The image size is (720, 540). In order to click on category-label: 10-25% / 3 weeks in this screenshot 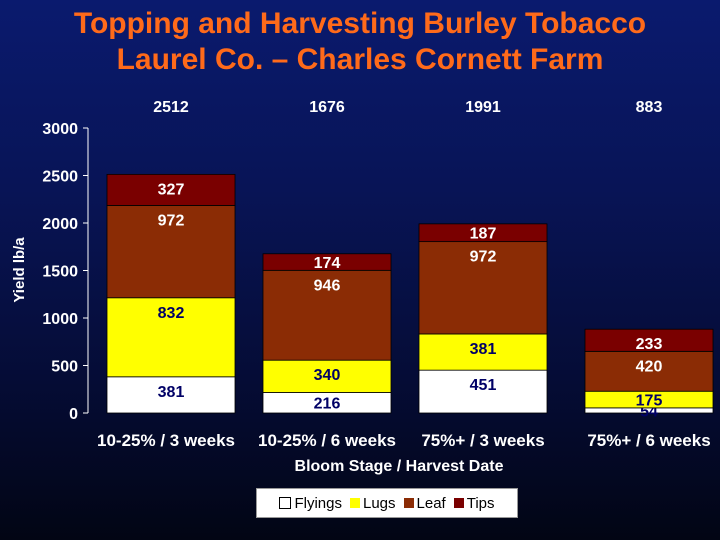, I will do `click(166, 440)`.